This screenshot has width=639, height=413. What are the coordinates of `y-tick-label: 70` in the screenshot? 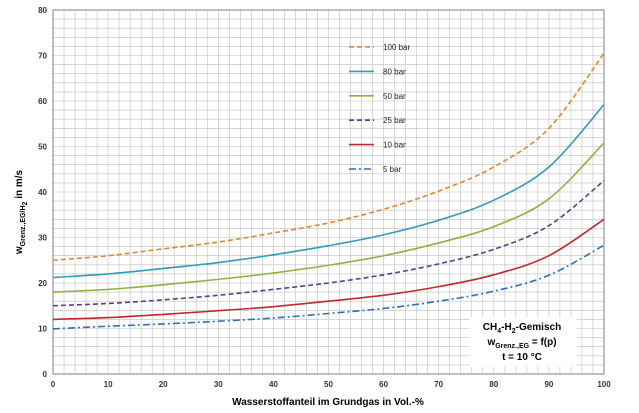 It's located at (42, 56).